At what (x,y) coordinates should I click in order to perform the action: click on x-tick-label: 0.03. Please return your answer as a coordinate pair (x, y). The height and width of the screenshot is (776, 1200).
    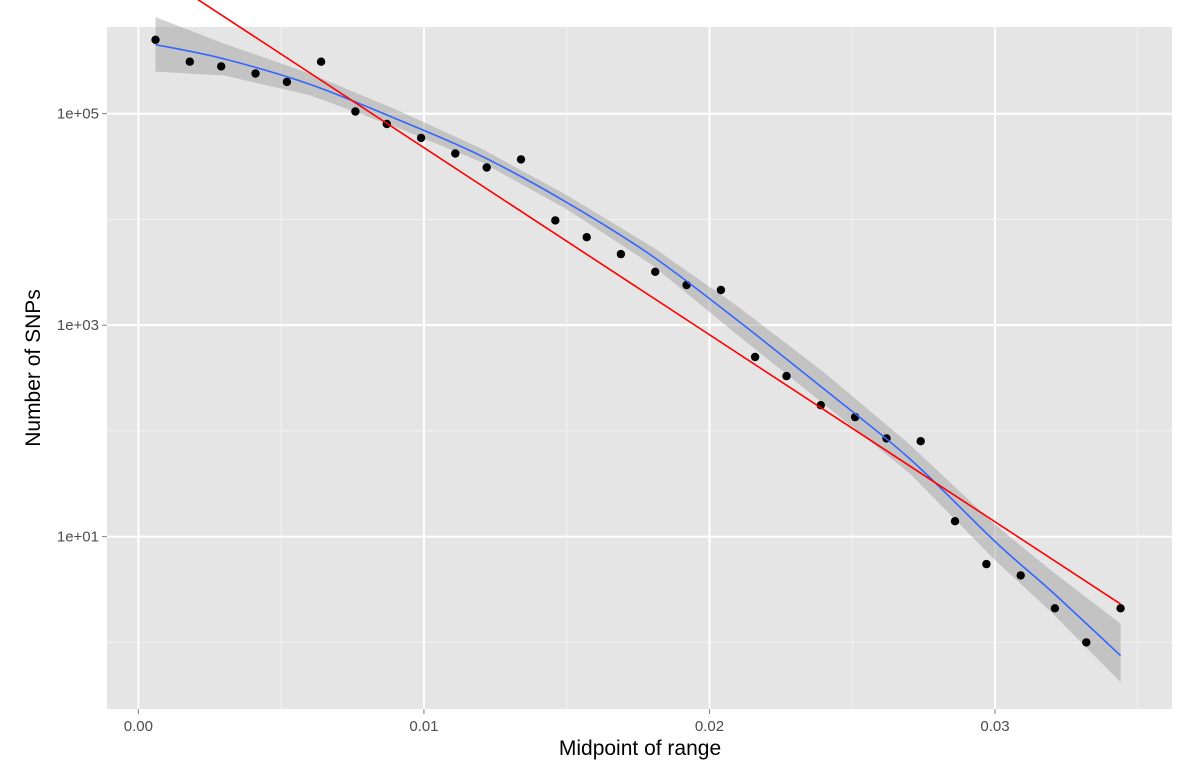
    Looking at the image, I should click on (994, 726).